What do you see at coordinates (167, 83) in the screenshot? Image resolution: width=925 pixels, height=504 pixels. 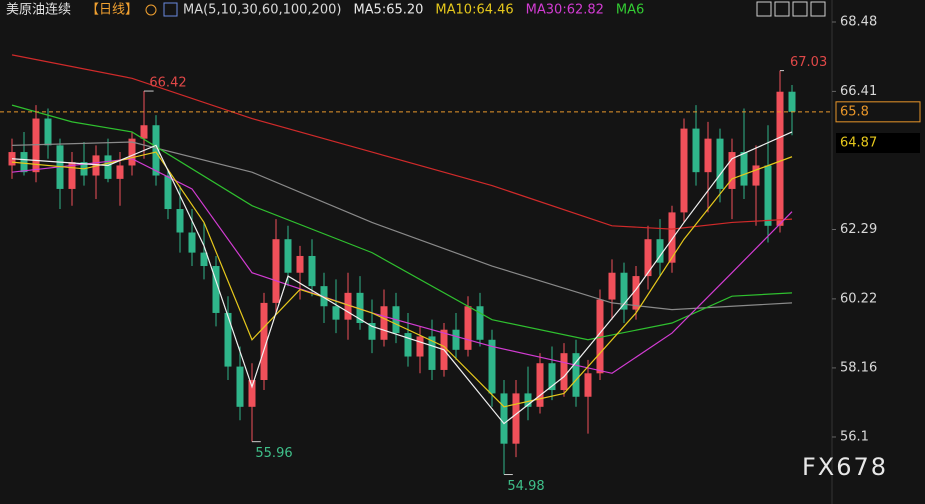 I see `high-label: 66.42` at bounding box center [167, 83].